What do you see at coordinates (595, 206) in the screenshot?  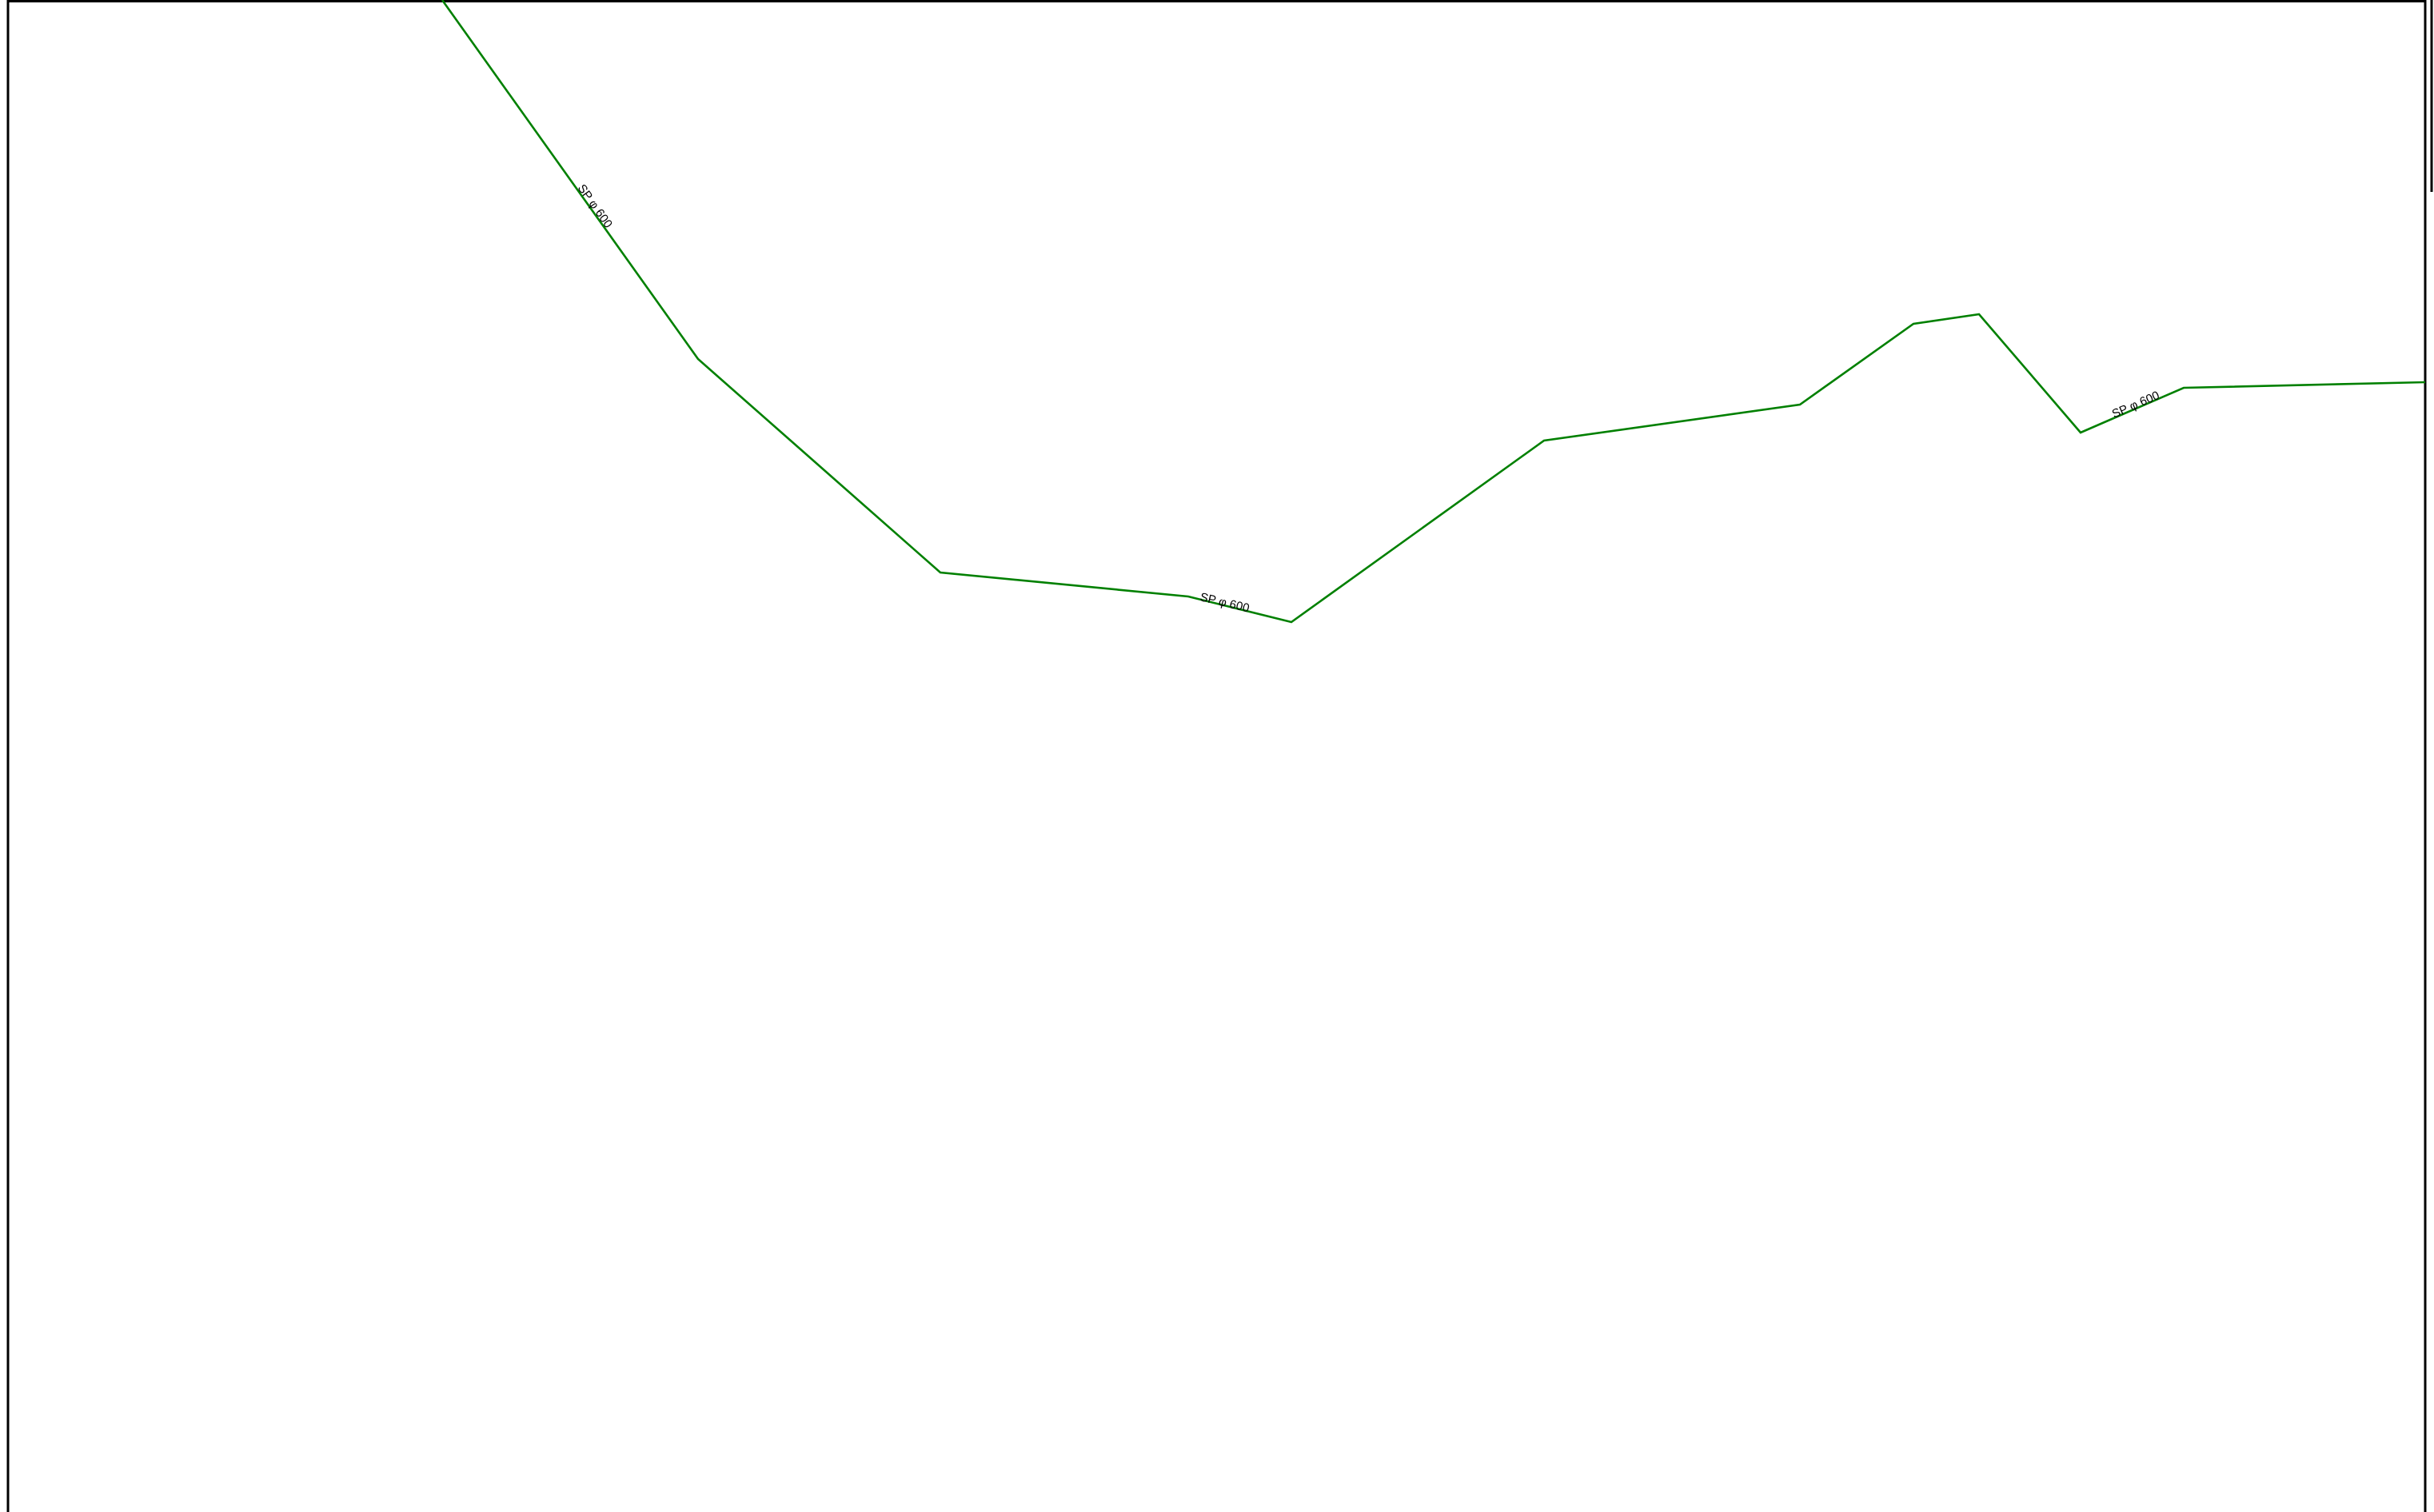 I see `pipe-label-1: SP φ 600` at bounding box center [595, 206].